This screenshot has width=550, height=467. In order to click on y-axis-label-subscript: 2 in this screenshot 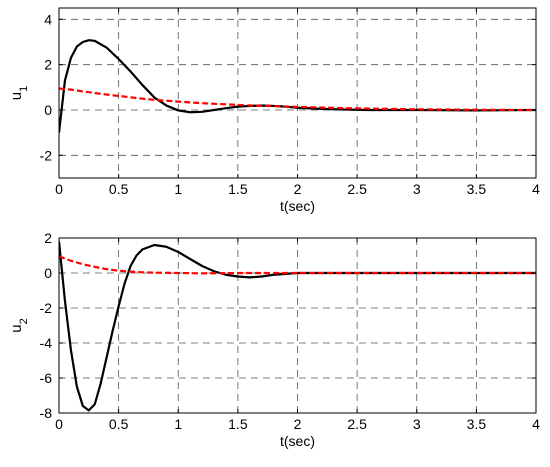, I will do `click(24, 321)`.